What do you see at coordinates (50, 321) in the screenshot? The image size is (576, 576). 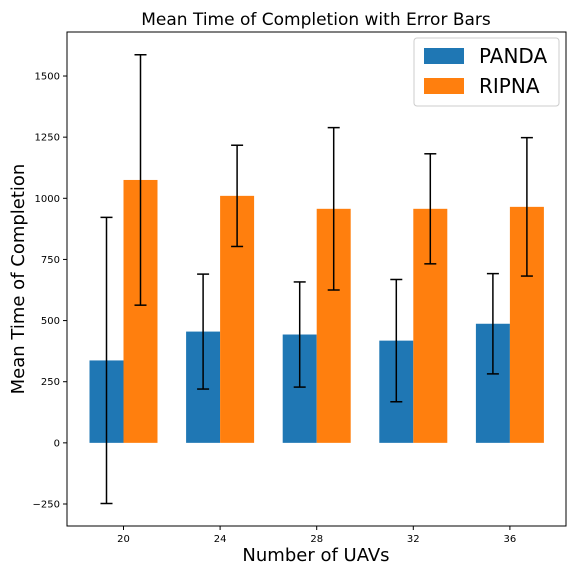 I see `y-tick-label: 500` at bounding box center [50, 321].